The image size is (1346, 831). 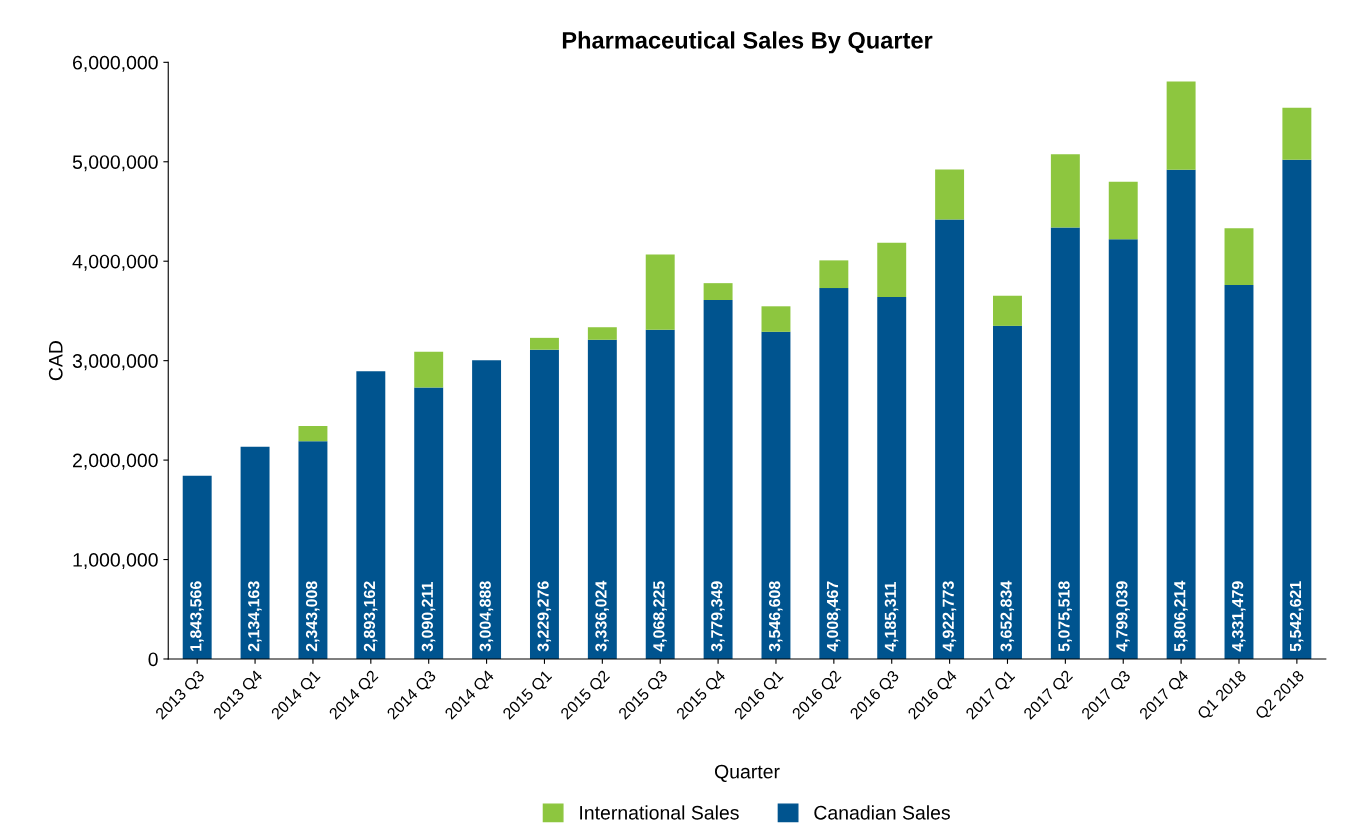 I want to click on total-label: 5,542,621, so click(x=1296, y=616).